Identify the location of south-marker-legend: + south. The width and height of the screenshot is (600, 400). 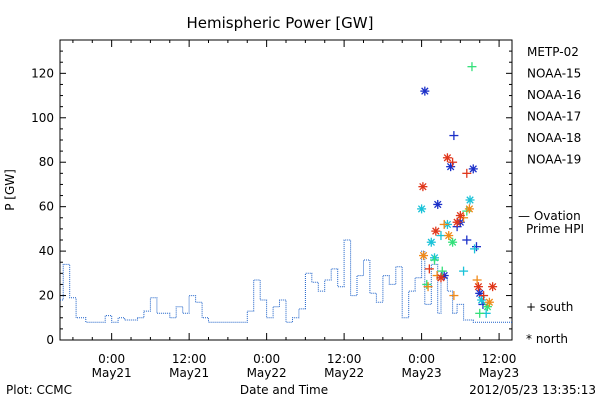
(549, 307).